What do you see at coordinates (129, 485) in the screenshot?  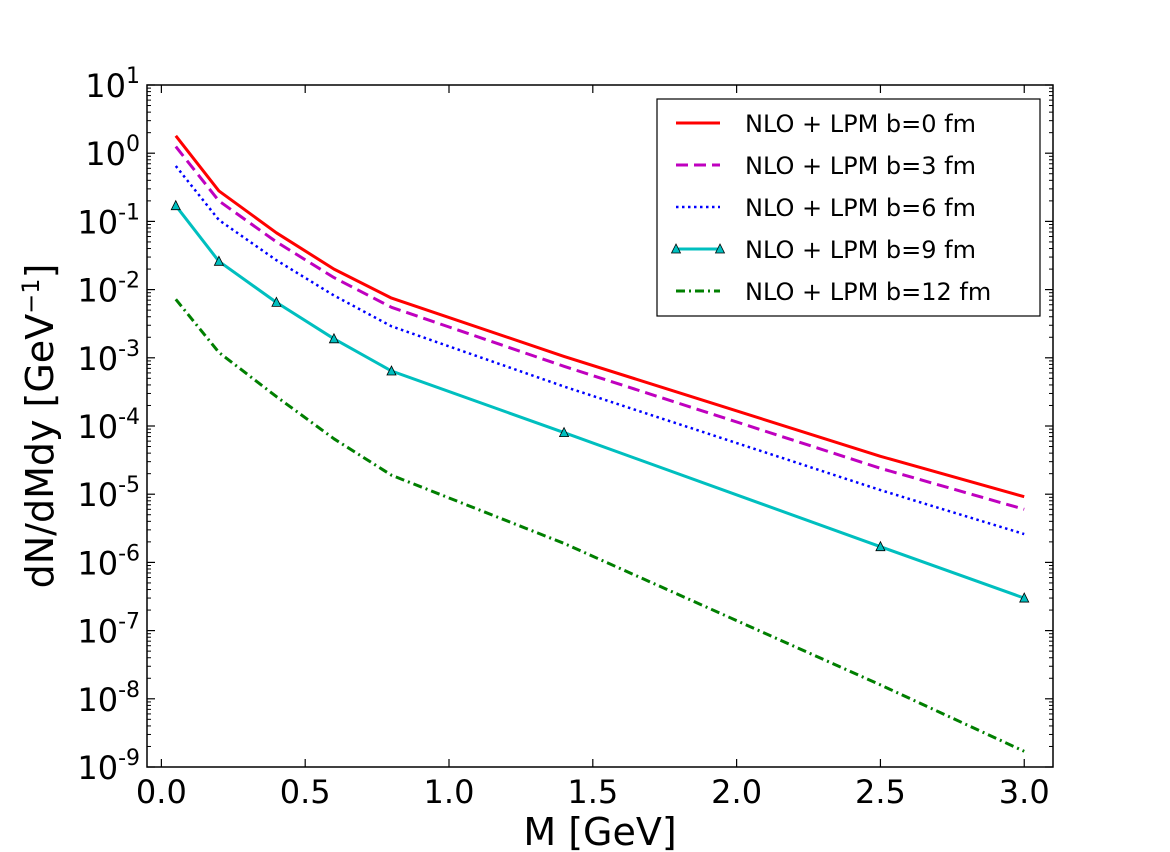 I see `y-tick-label-exponent: -5` at bounding box center [129, 485].